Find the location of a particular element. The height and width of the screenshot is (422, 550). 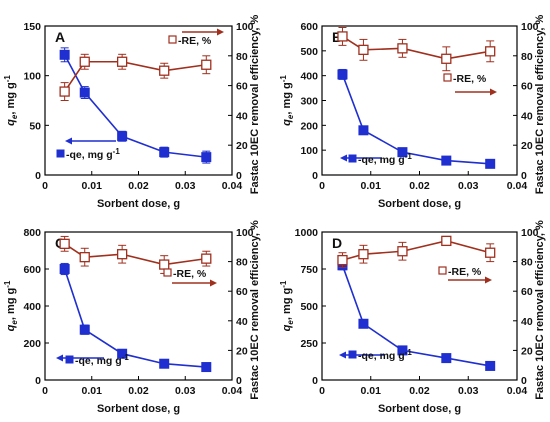

y-tick-label: 1000 is located at coordinates (307, 233).